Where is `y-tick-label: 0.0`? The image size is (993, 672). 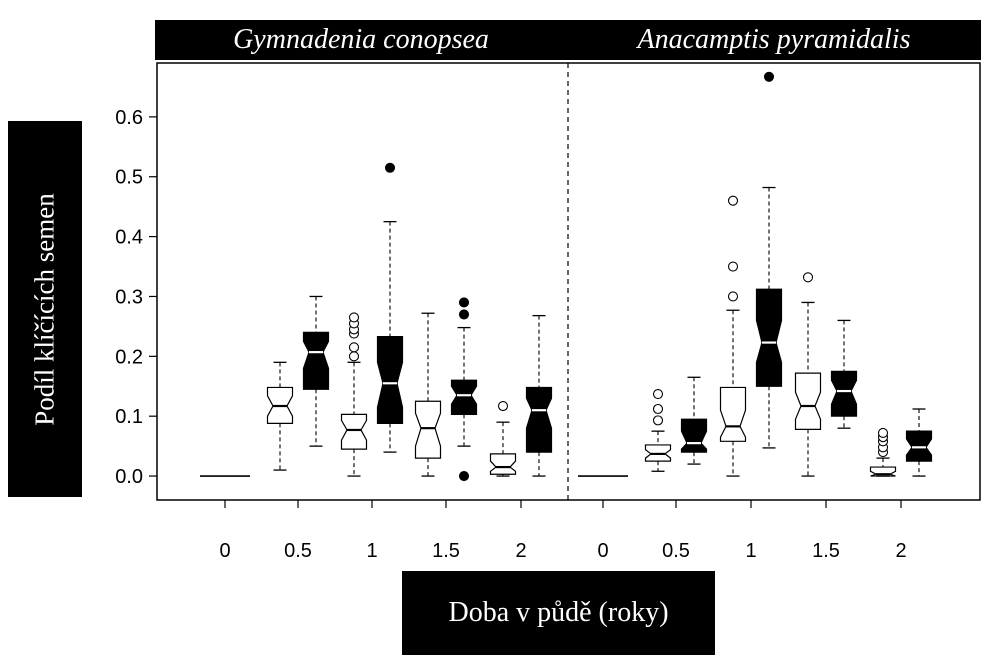 y-tick-label: 0.0 is located at coordinates (129, 477).